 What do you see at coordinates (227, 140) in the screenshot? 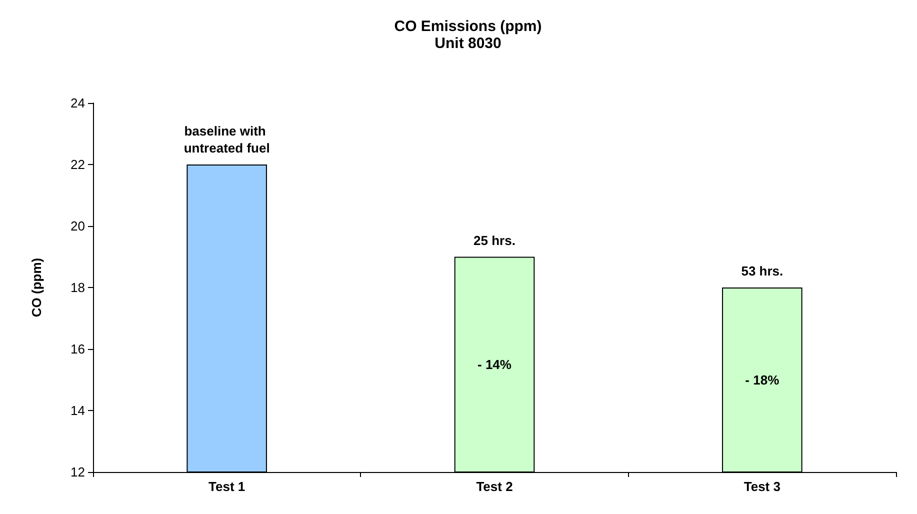
I see `annotation: baseline with untreated fuel` at bounding box center [227, 140].